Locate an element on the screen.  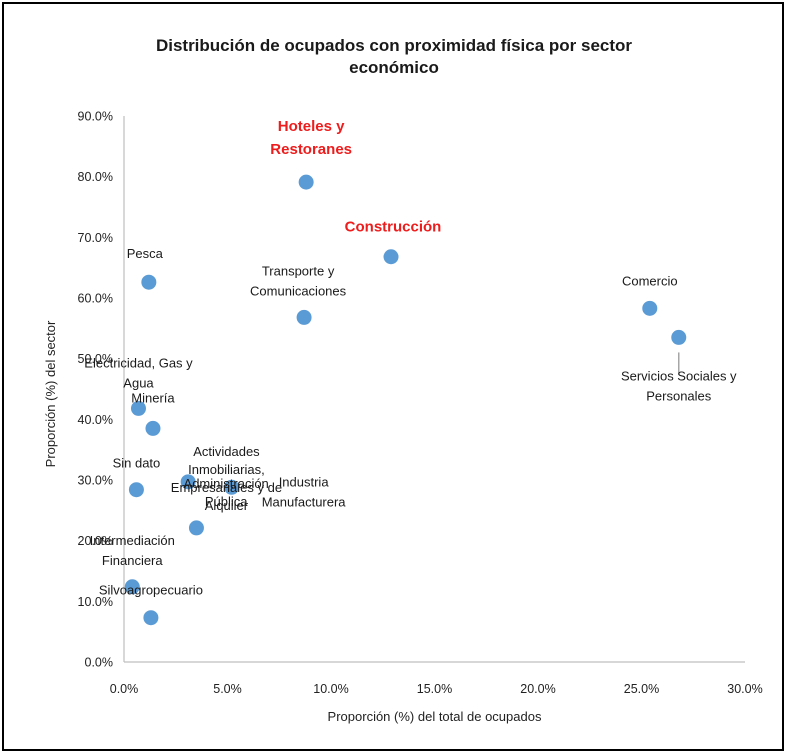
x-tick-label: 25.0% is located at coordinates (641, 689).